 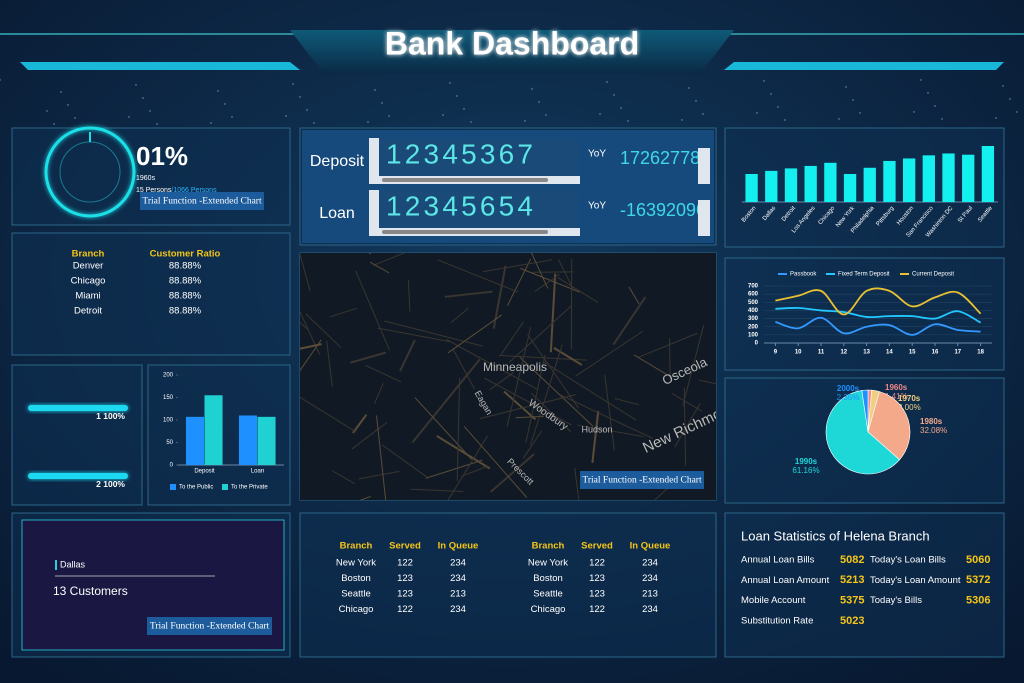 What do you see at coordinates (896, 396) in the screenshot?
I see `pie-value: 1.41%` at bounding box center [896, 396].